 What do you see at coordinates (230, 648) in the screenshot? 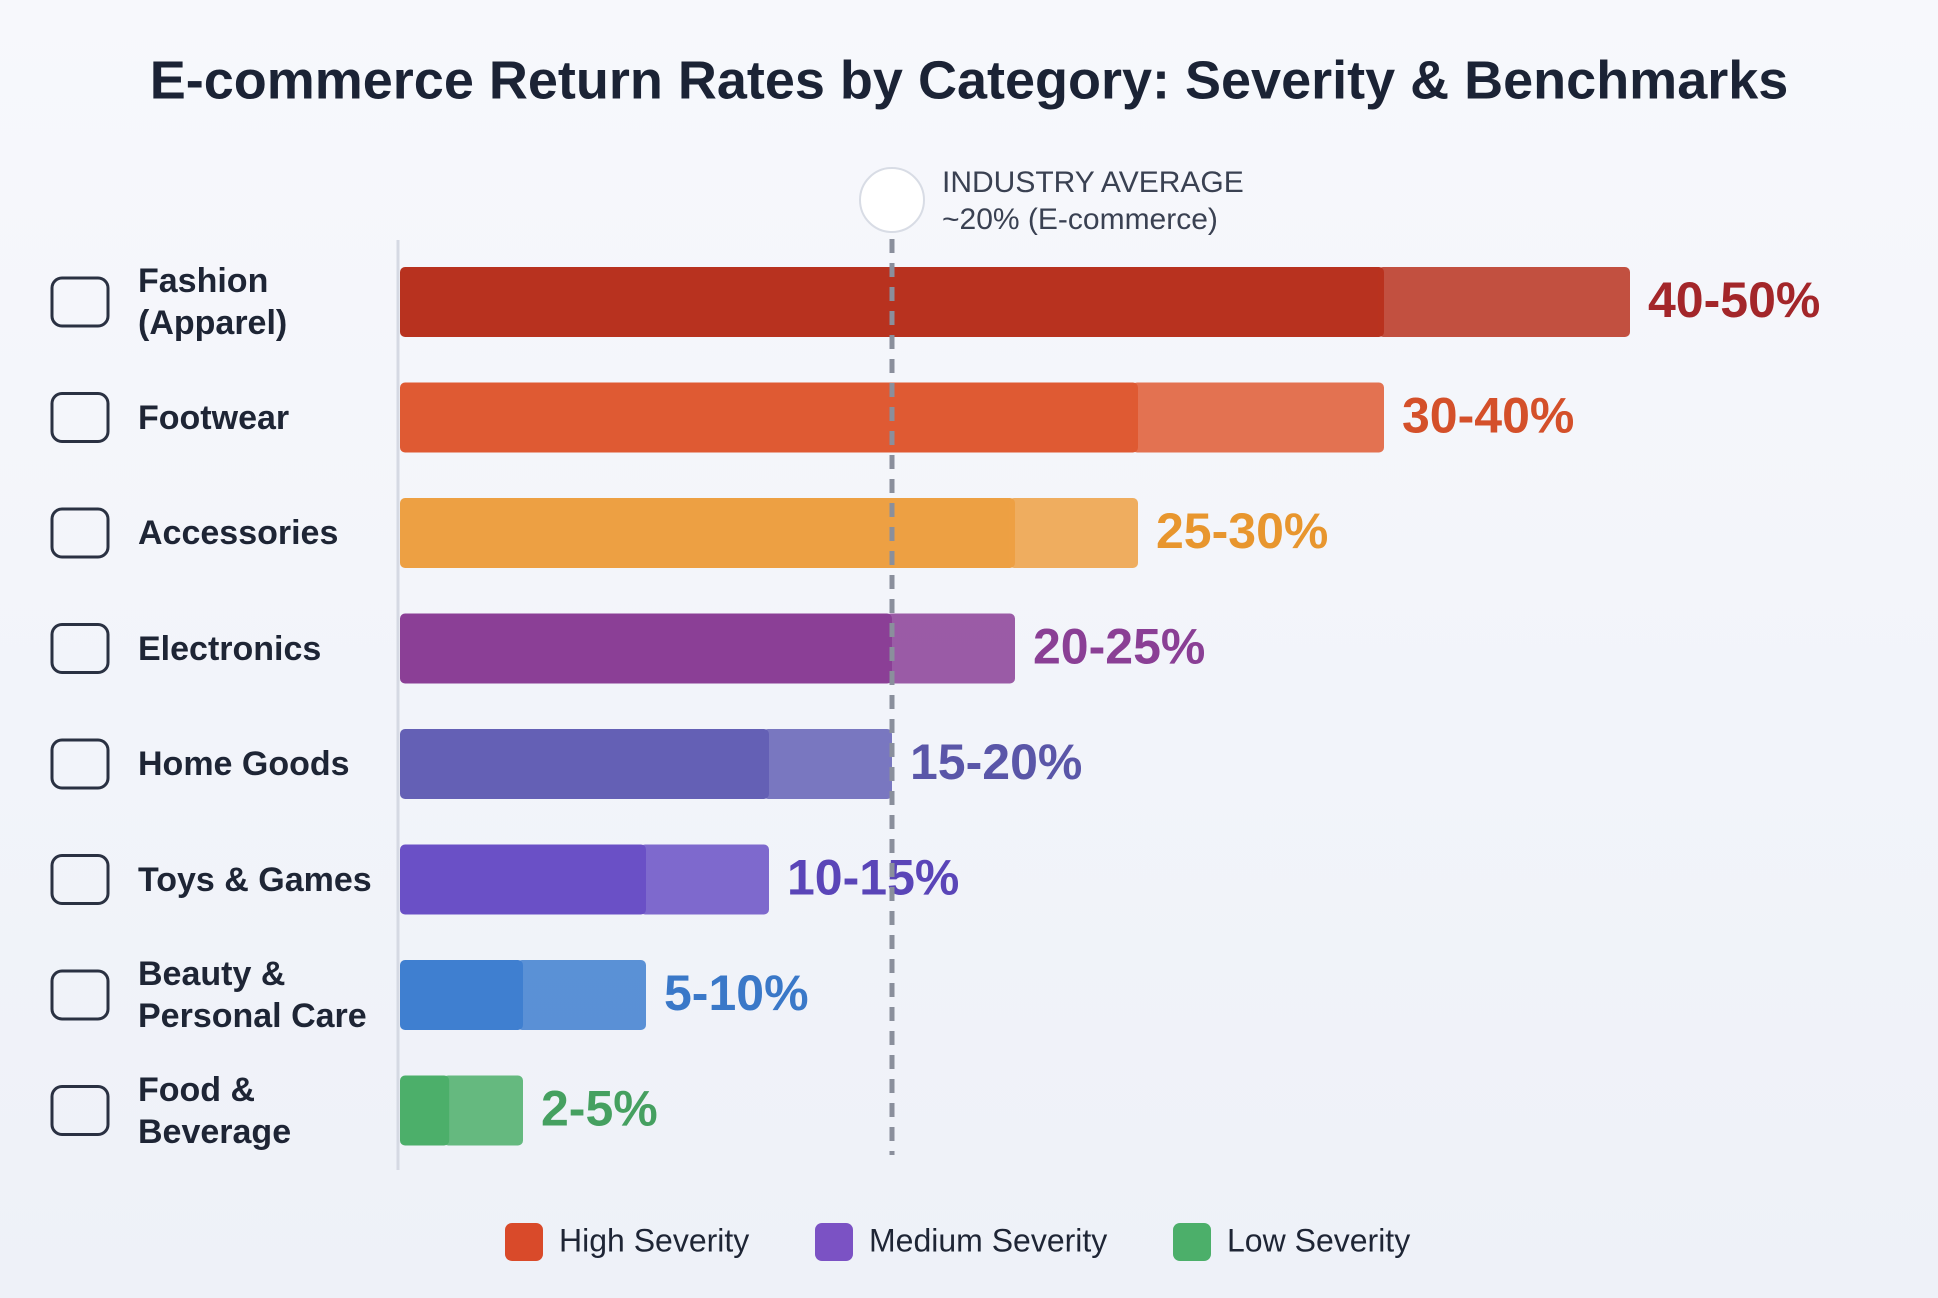
I see `category-label: Electronics` at bounding box center [230, 648].